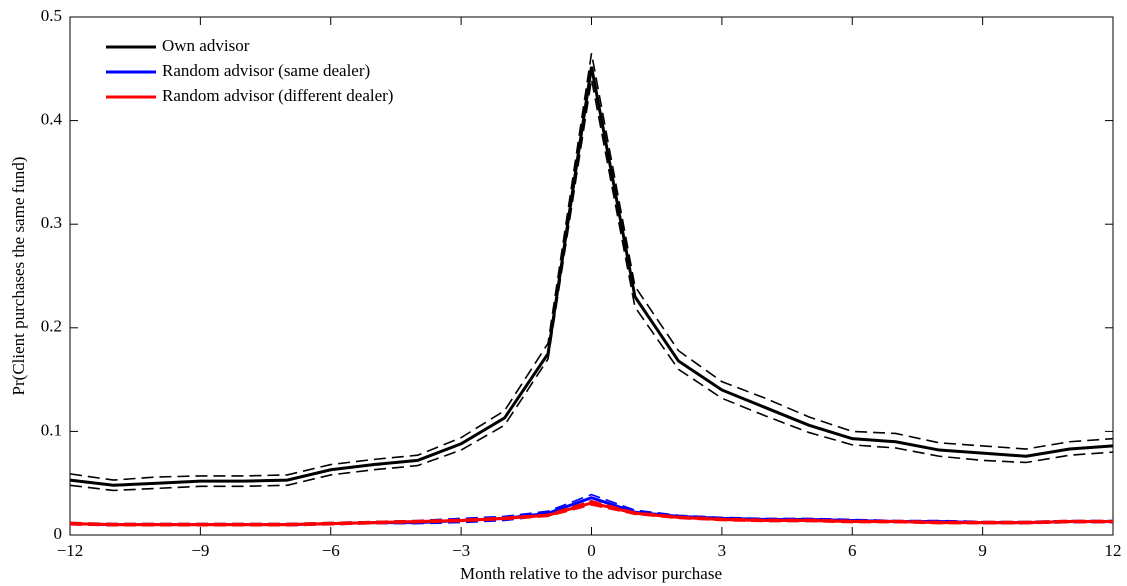  Describe the element at coordinates (70, 550) in the screenshot. I see `x-tick-label: −12` at that location.